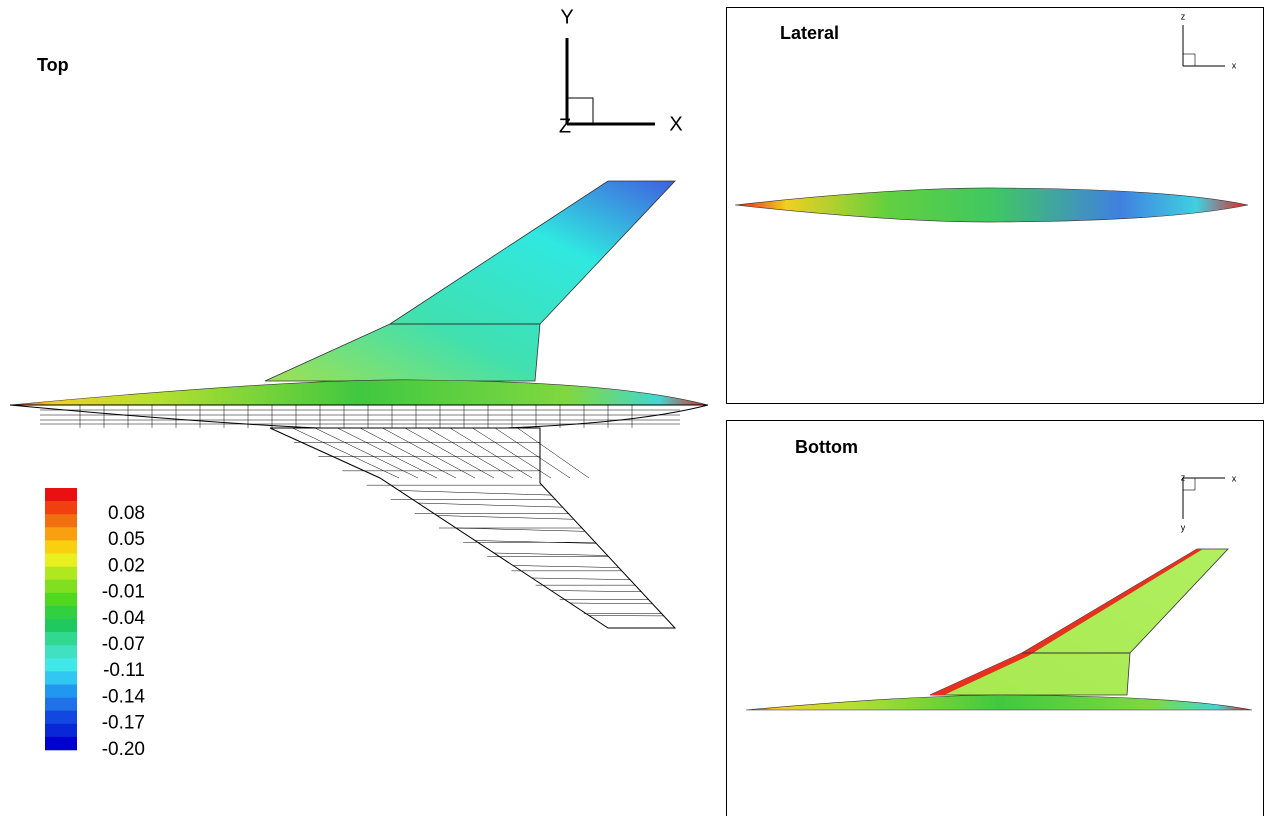 Image resolution: width=1264 pixels, height=821 pixels. I want to click on legend-label: -0.01, so click(123, 592).